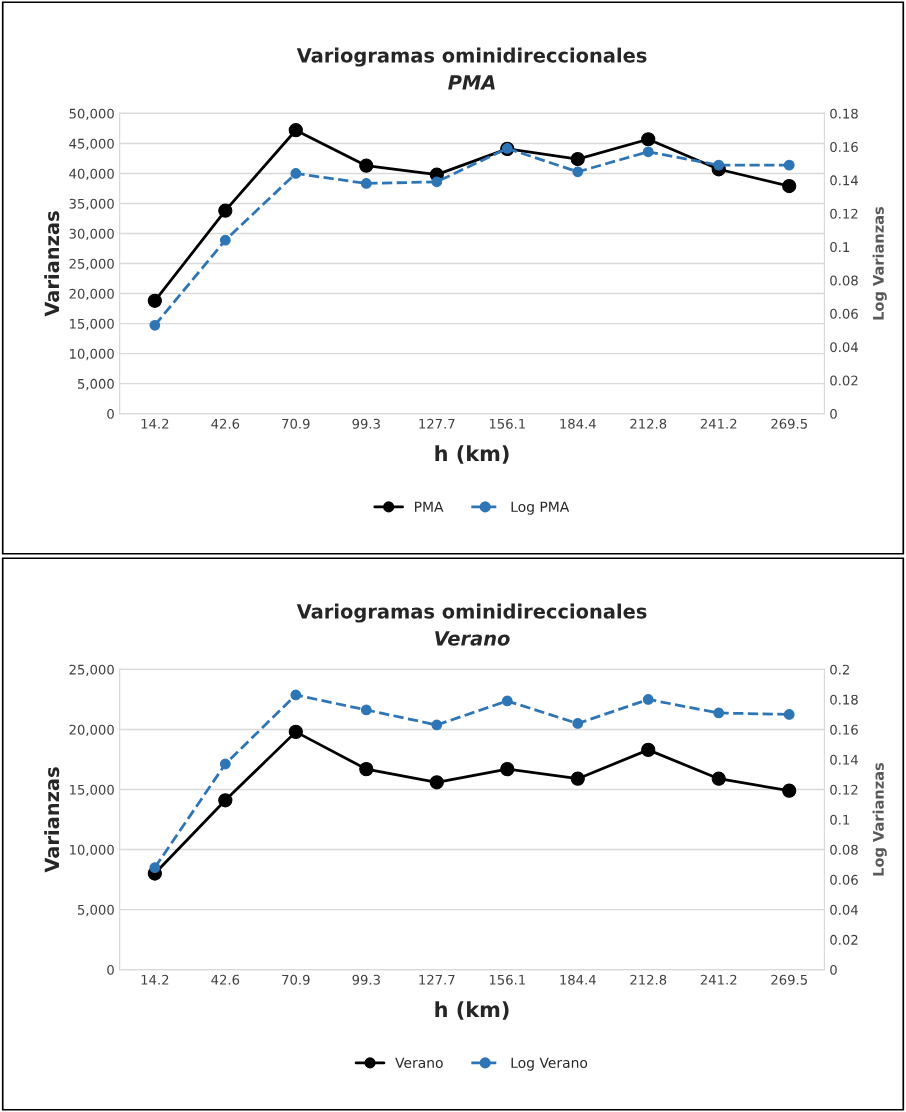  What do you see at coordinates (718, 979) in the screenshot?
I see `x-tick-label: 241.2` at bounding box center [718, 979].